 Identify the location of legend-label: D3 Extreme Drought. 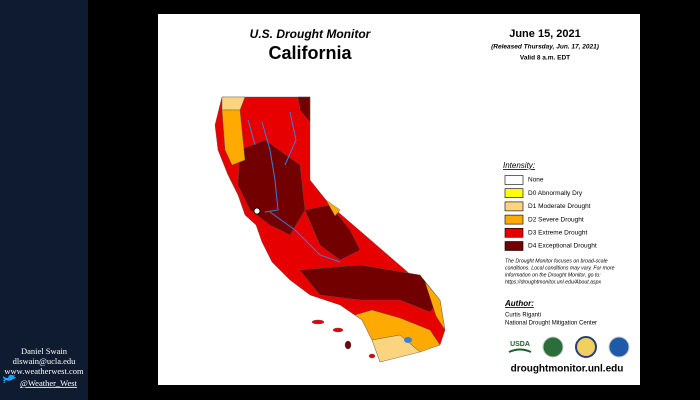
(557, 233).